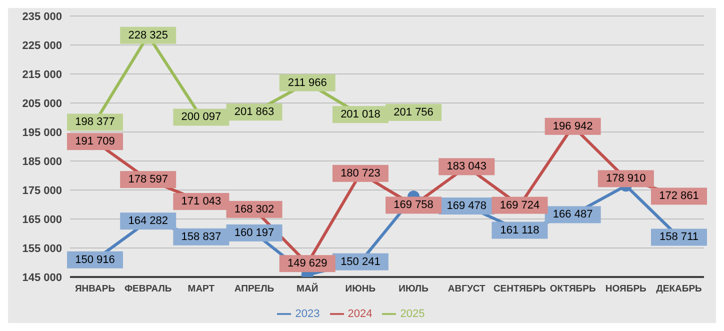 The width and height of the screenshot is (724, 331). Describe the element at coordinates (572, 214) in the screenshot. I see `data-label: 166 487` at that location.